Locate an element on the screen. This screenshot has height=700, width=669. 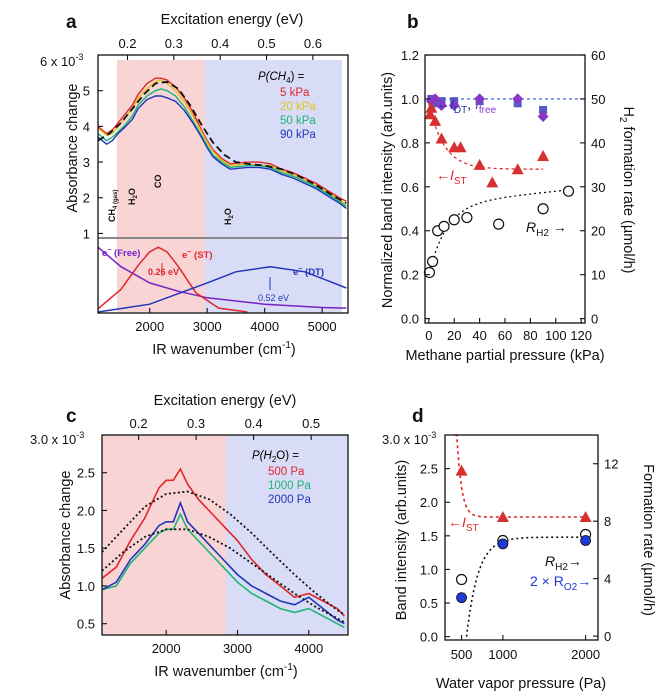
panel-d-y-tick-label: 1.5 is located at coordinates (429, 536).